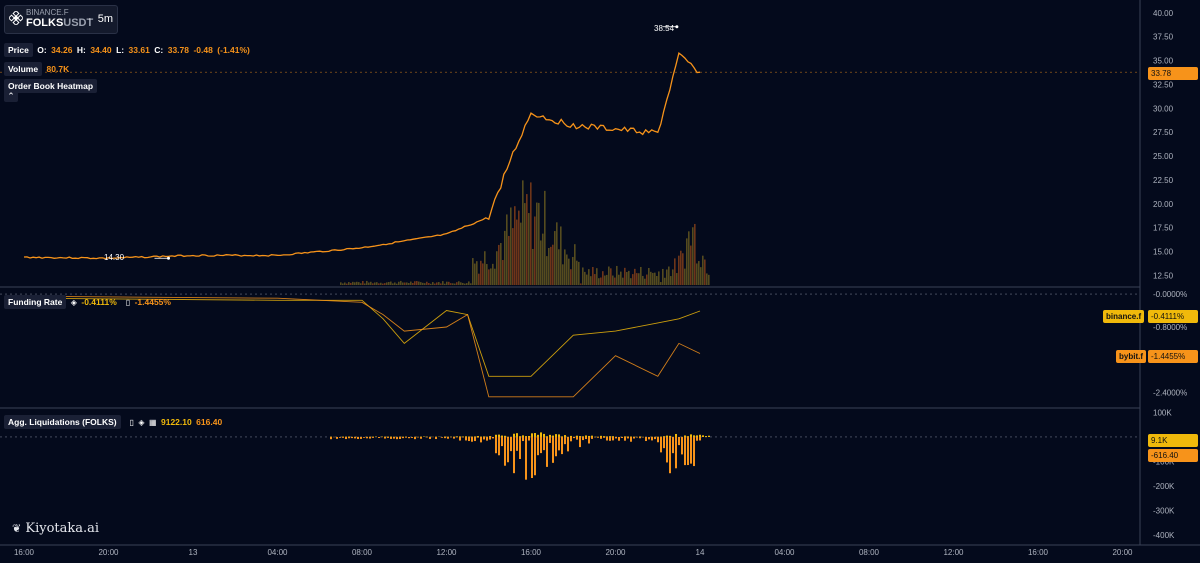  What do you see at coordinates (11, 96) in the screenshot?
I see `chevron-up-icon: ⌃` at bounding box center [11, 96].